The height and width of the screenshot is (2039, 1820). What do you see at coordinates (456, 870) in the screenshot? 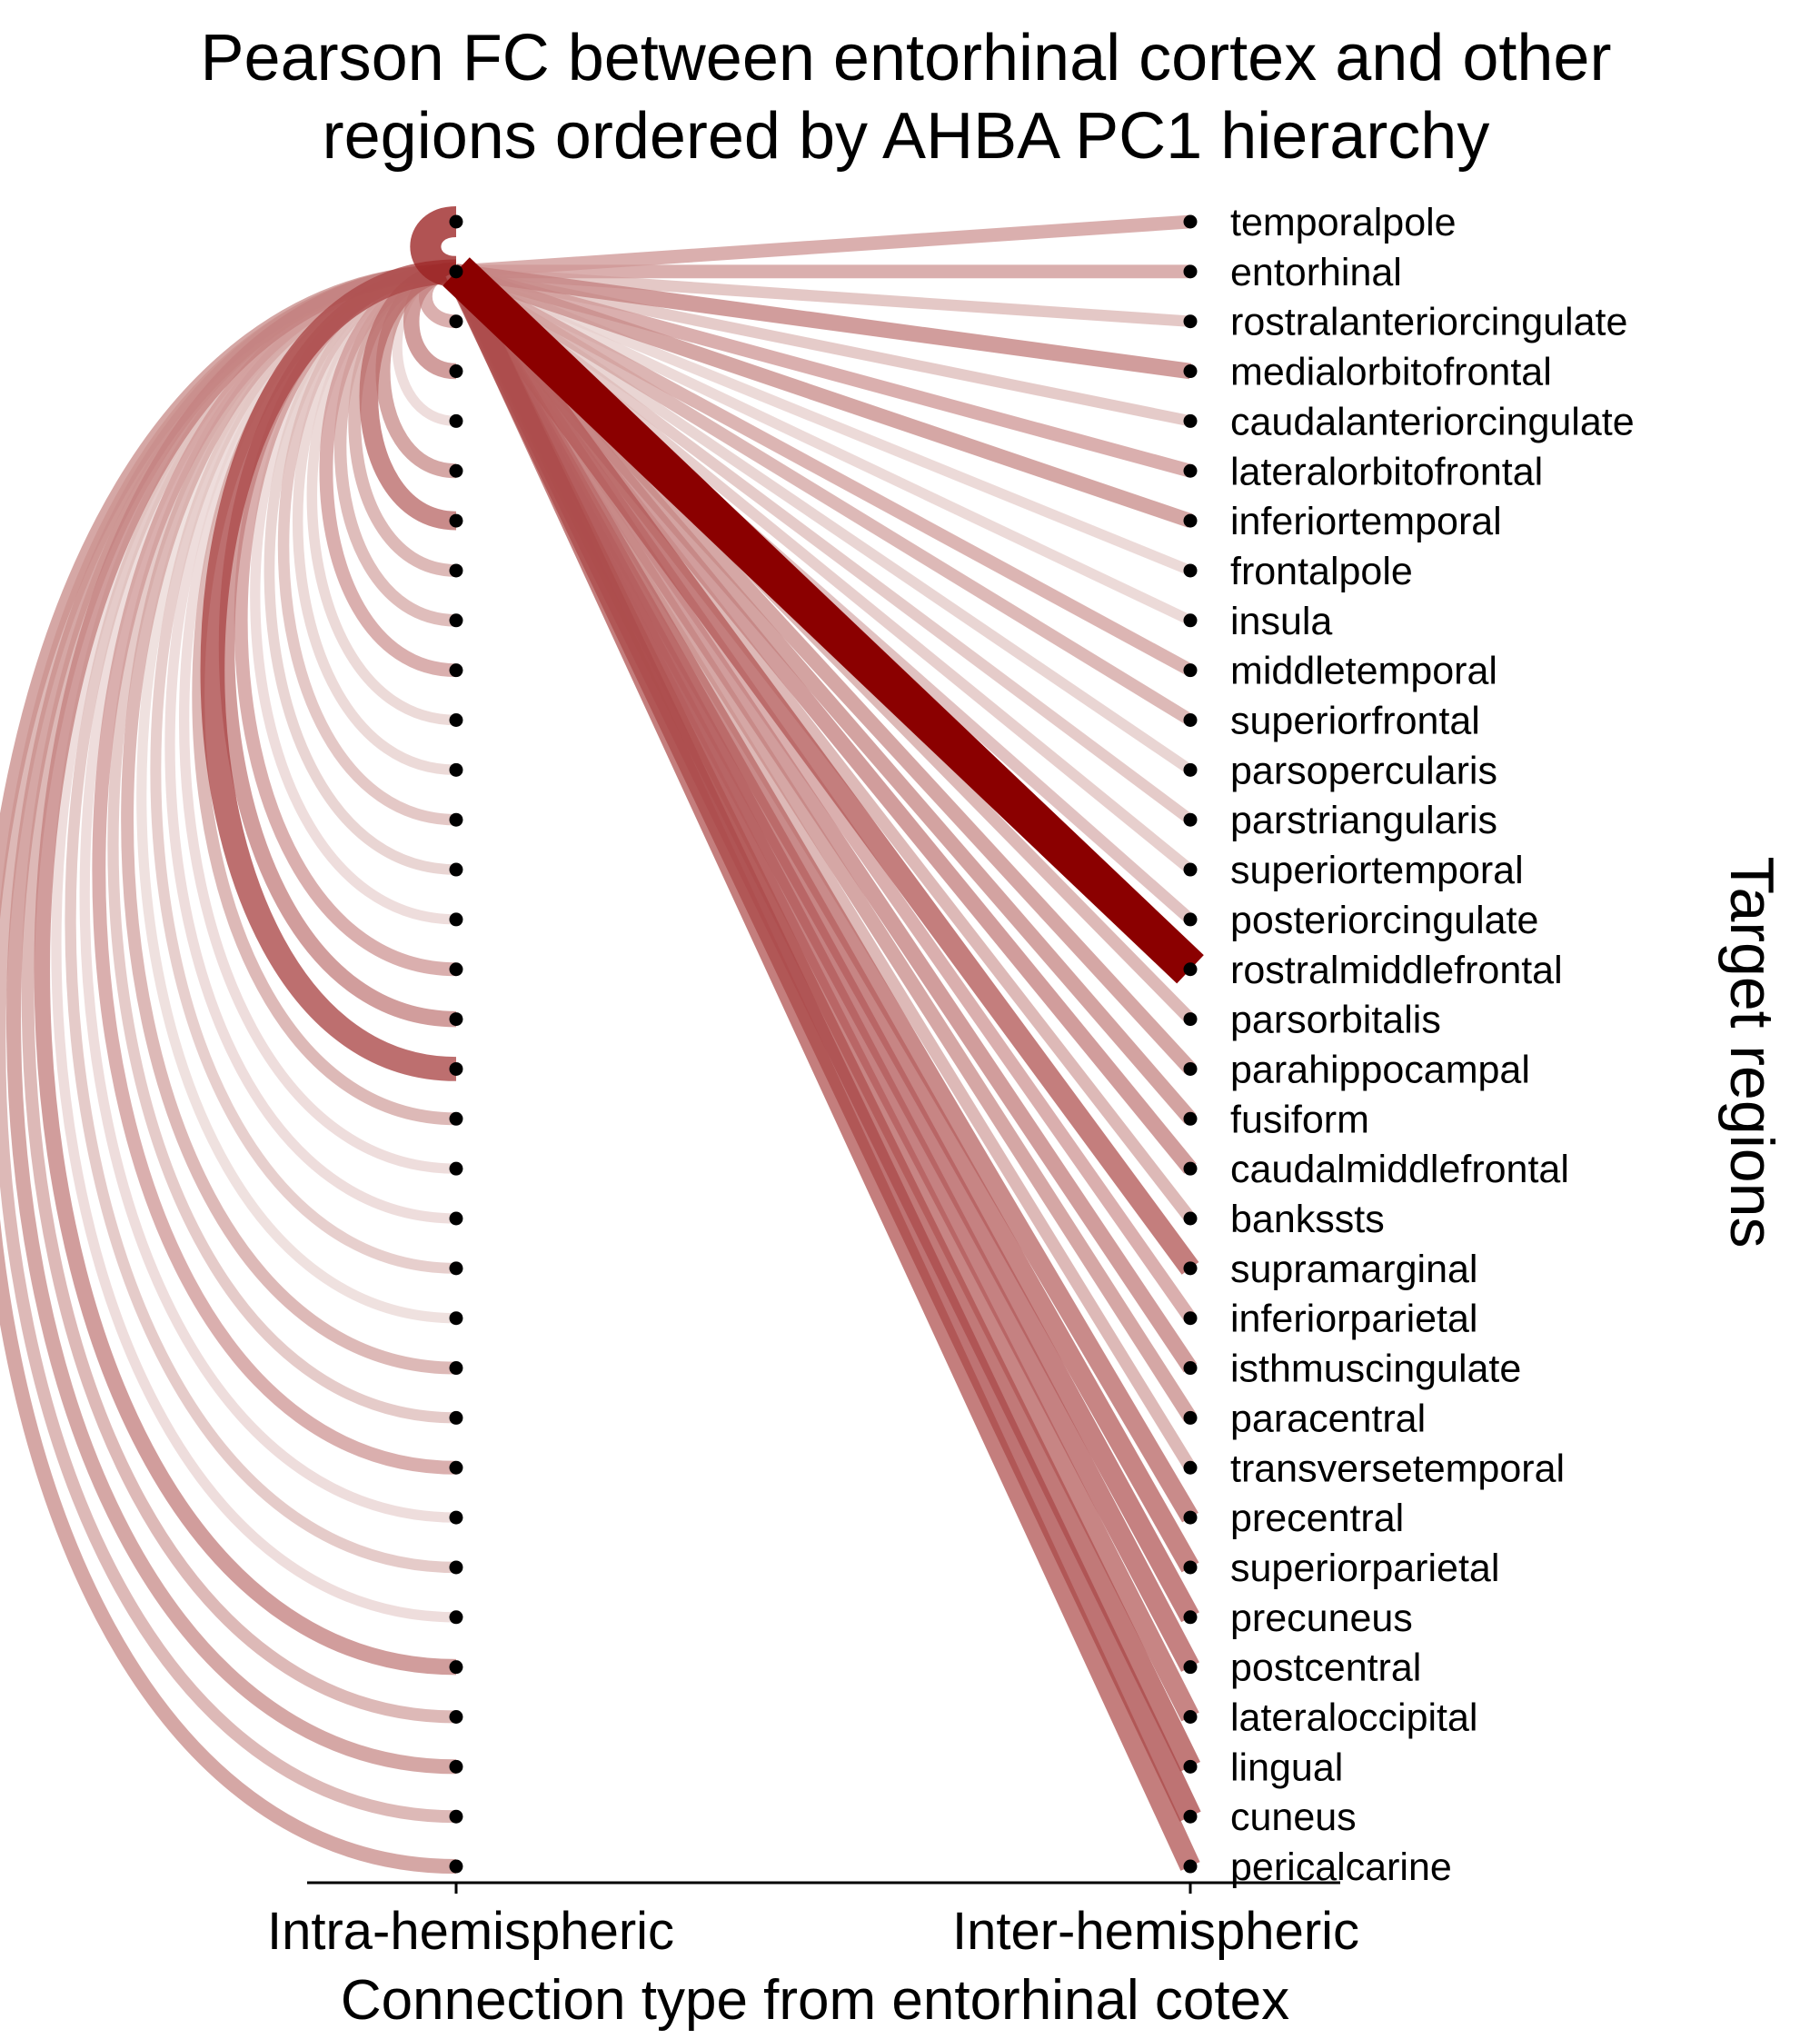
I see `intra-node-superiortemporal` at bounding box center [456, 870].